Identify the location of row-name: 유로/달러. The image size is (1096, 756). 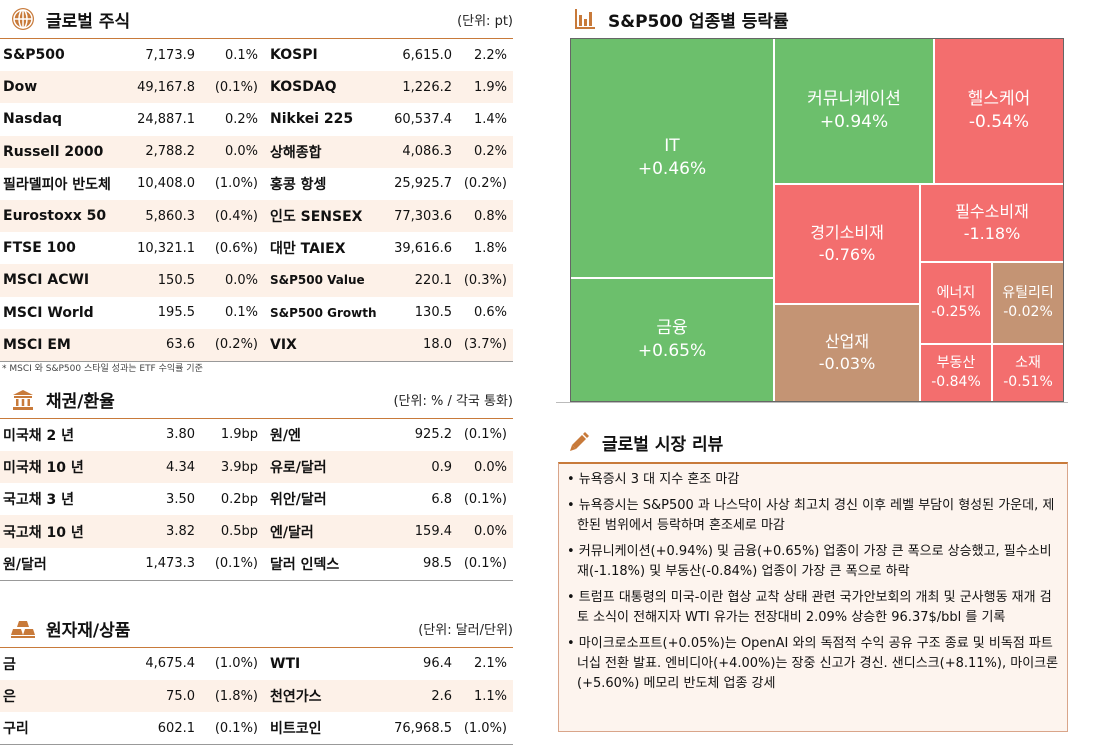
(298, 468).